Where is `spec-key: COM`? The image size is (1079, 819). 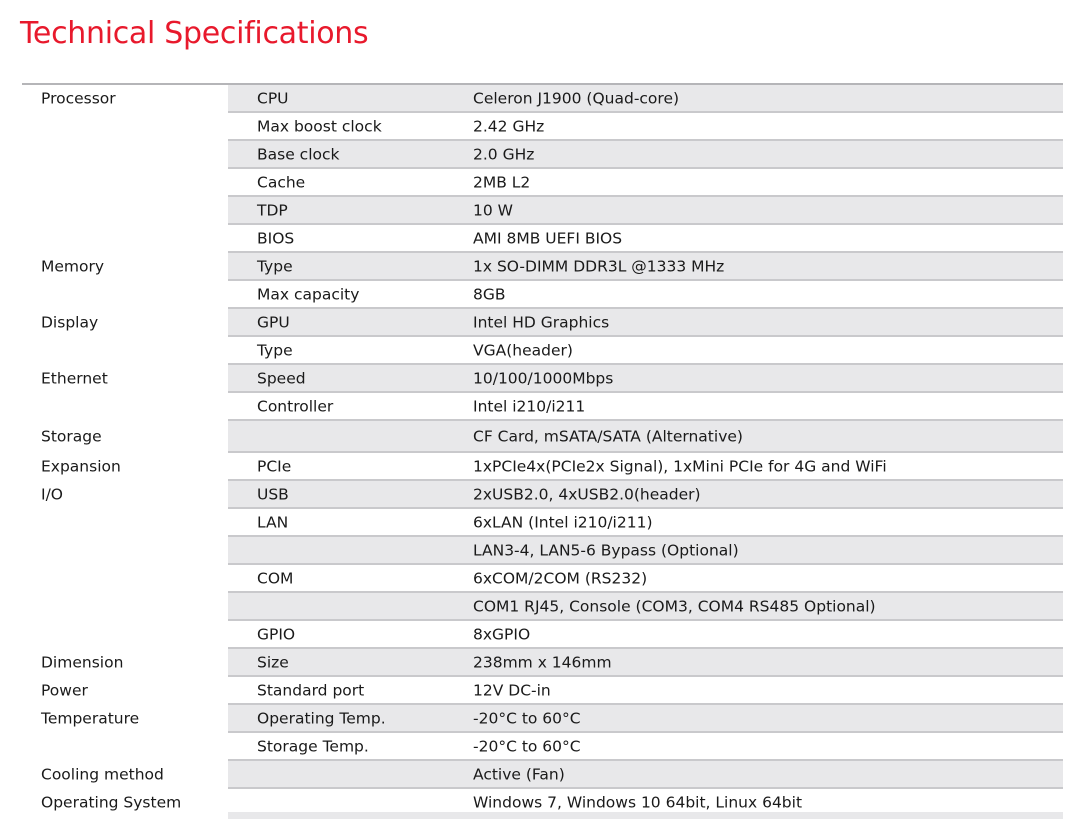
spec-key: COM is located at coordinates (275, 578).